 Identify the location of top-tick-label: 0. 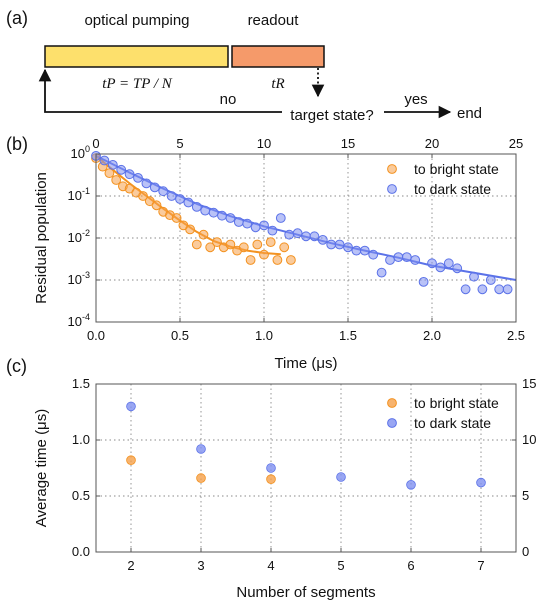
(95, 143).